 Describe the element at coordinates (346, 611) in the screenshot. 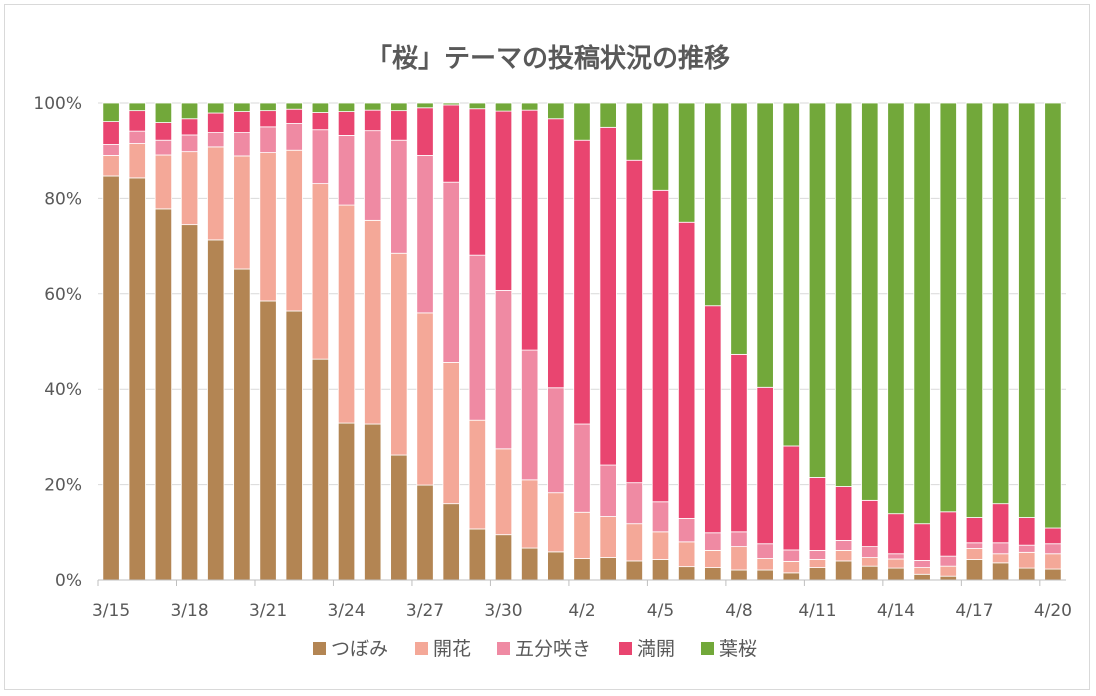

I see `x-tick-label: 3/24` at that location.